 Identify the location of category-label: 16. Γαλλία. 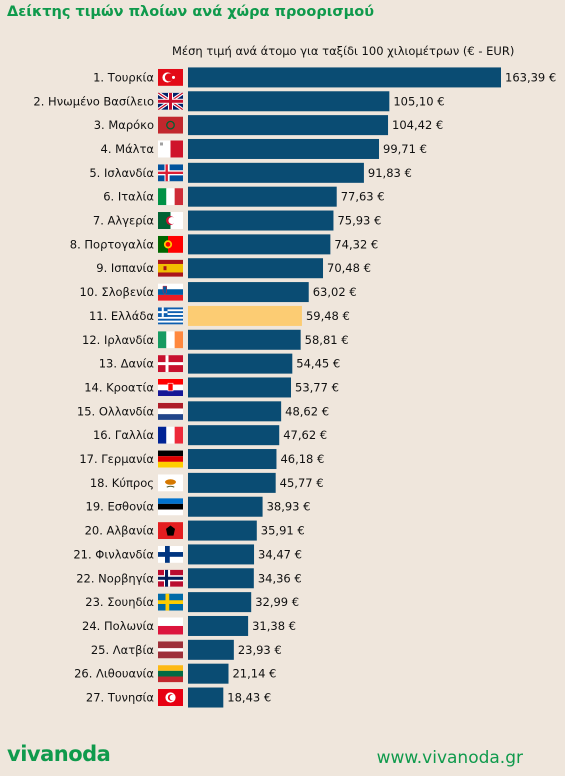
(123, 435).